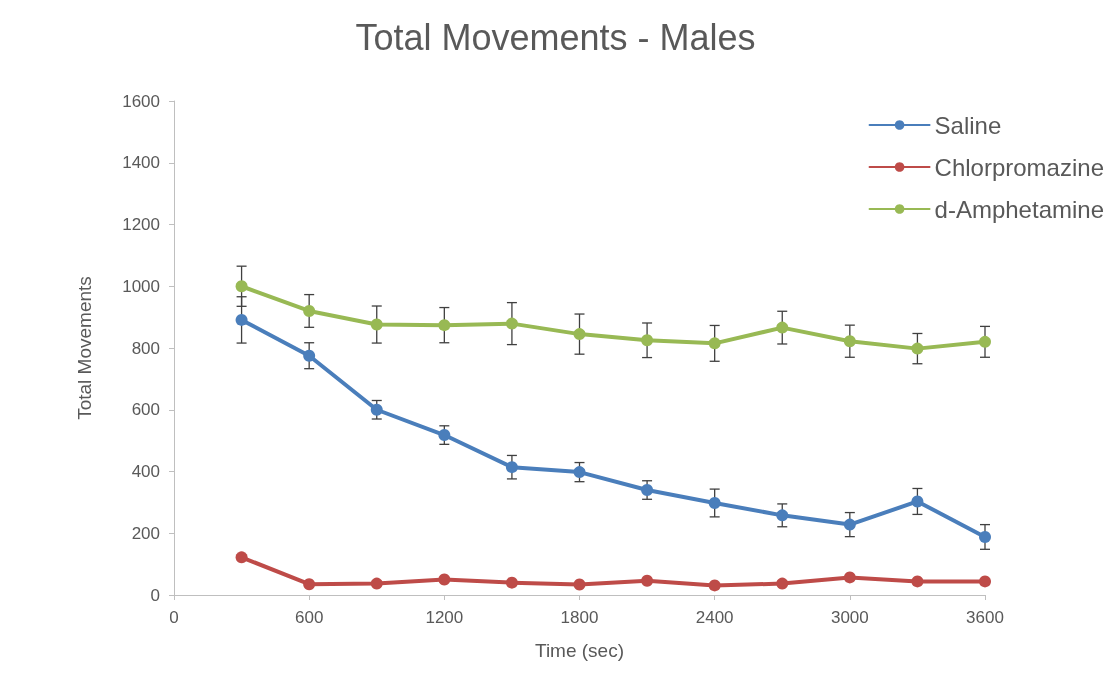 This screenshot has height=678, width=1111. What do you see at coordinates (145, 533) in the screenshot?
I see `y-tick-label: 200` at bounding box center [145, 533].